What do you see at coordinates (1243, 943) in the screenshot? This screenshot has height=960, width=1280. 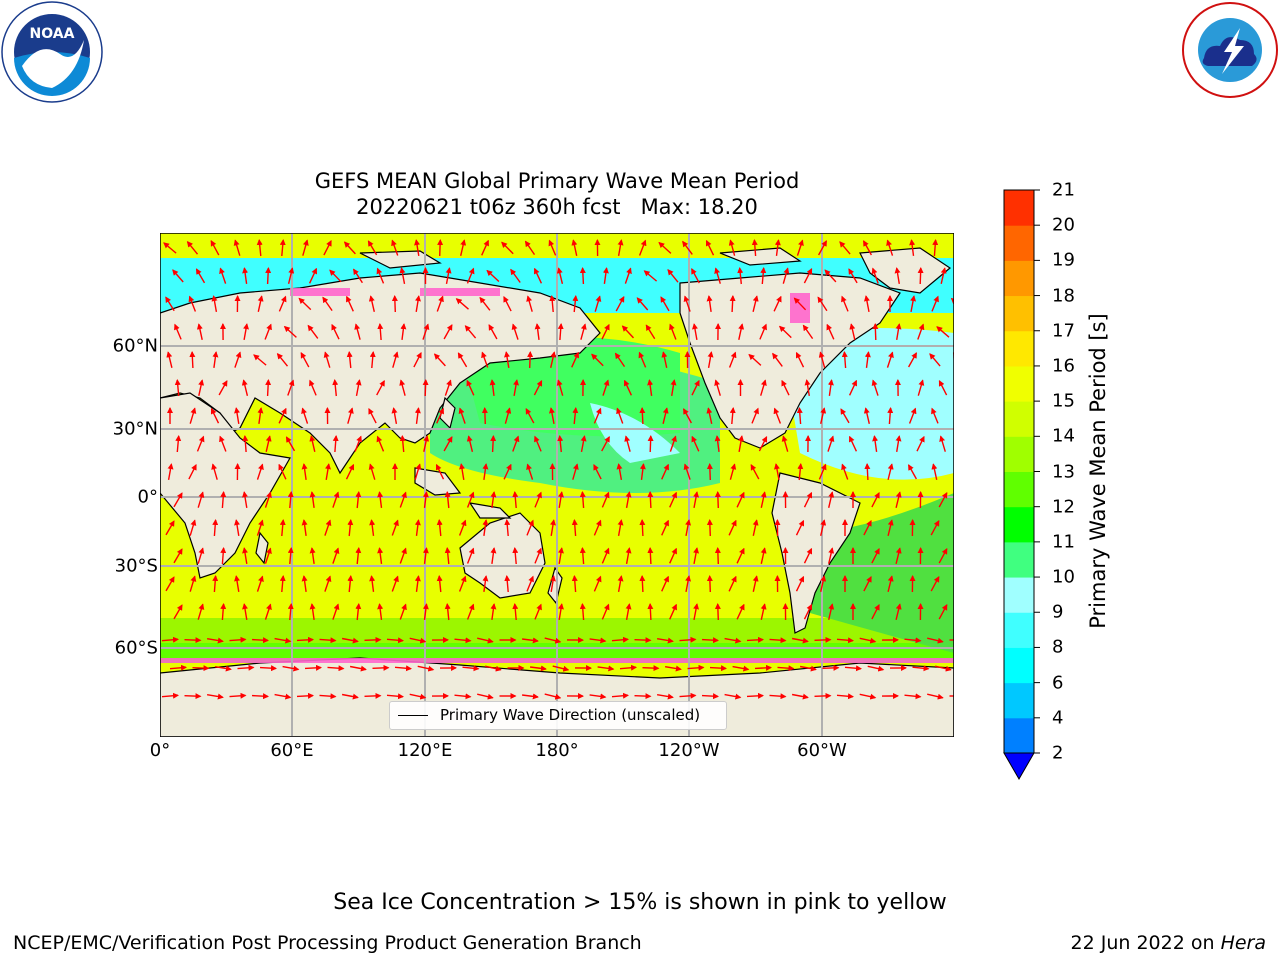 I see `footer-host: Hera` at bounding box center [1243, 943].